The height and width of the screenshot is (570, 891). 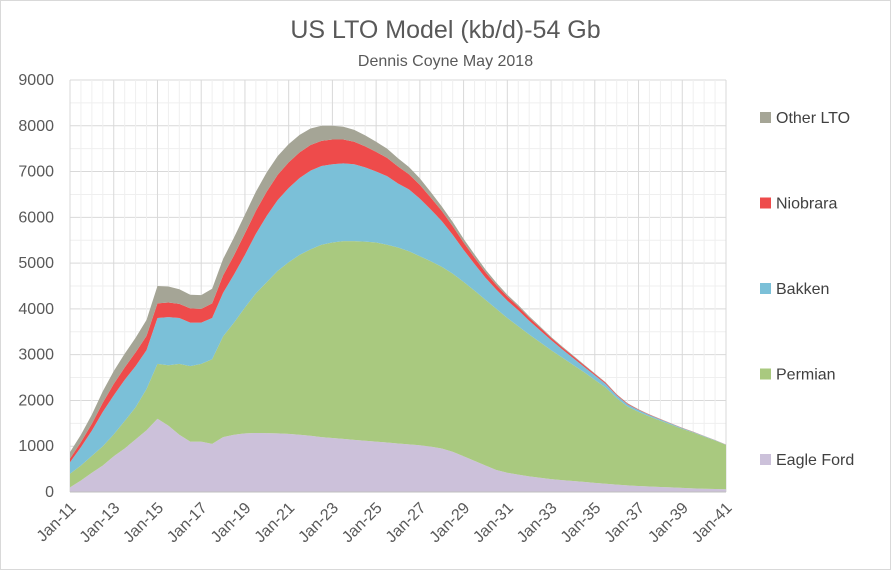 What do you see at coordinates (765, 288) in the screenshot?
I see `legend-swatch-bakken` at bounding box center [765, 288].